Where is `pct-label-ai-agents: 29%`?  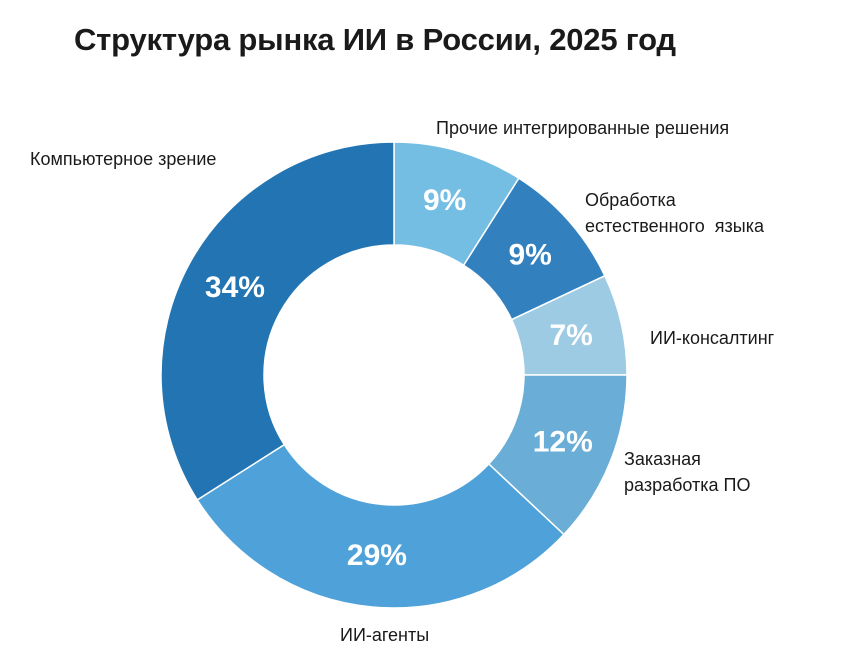 pct-label-ai-agents: 29% is located at coordinates (377, 555).